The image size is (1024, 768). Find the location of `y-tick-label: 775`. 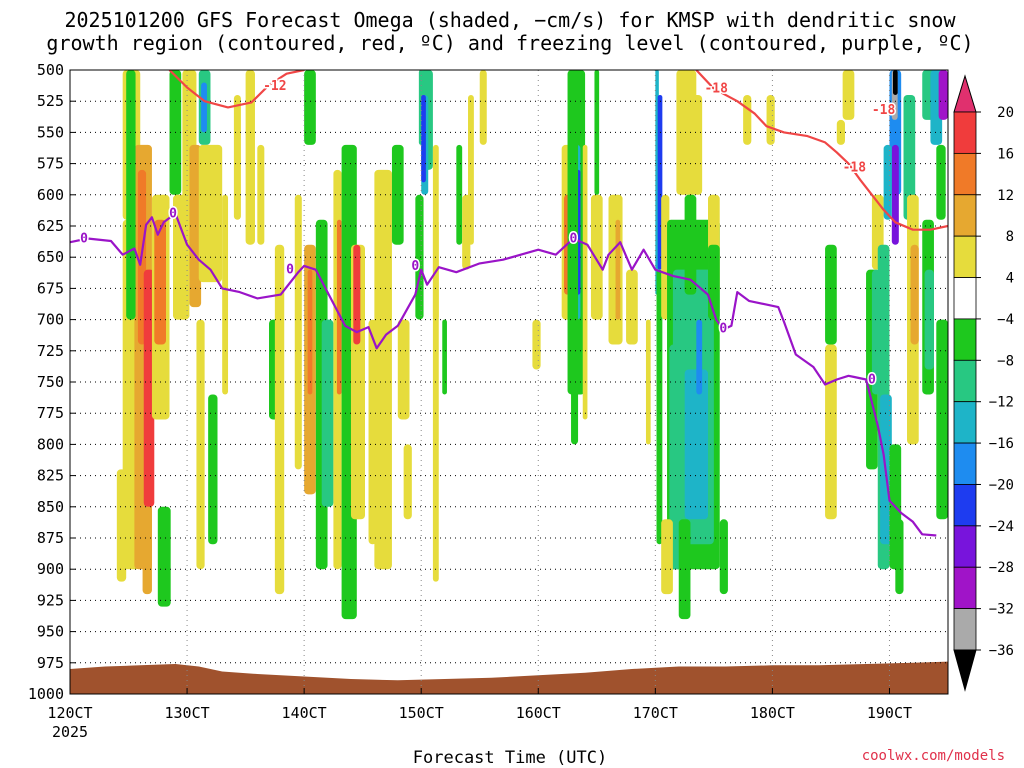

y-tick-label: 775 is located at coordinates (50, 413).